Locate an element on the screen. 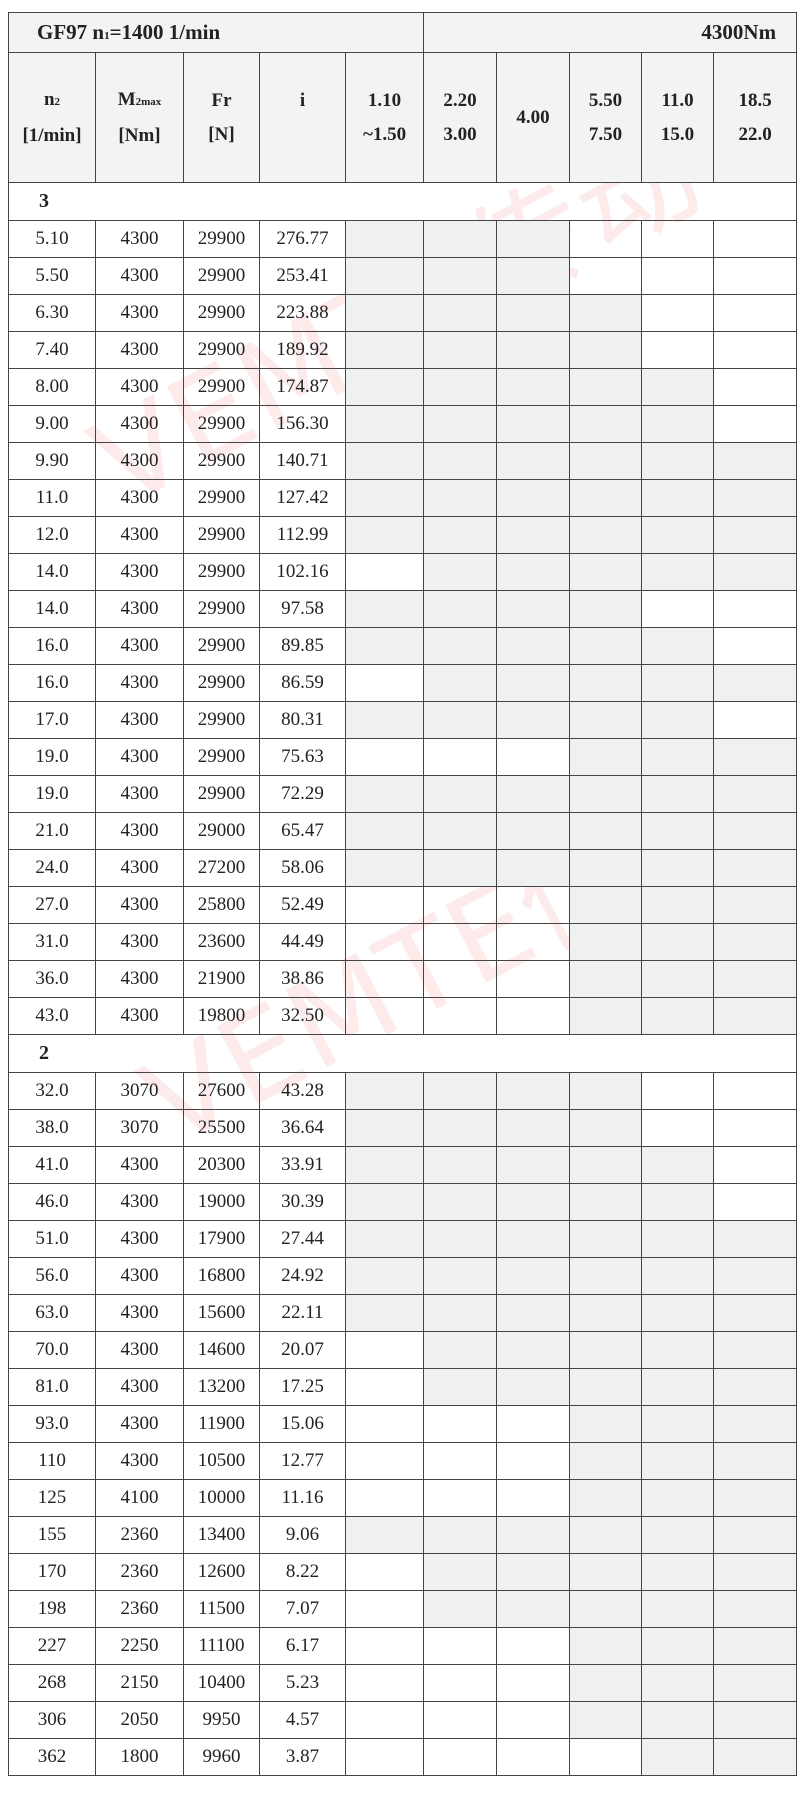  header-motor-col: 2.20 3.00 is located at coordinates (460, 117).